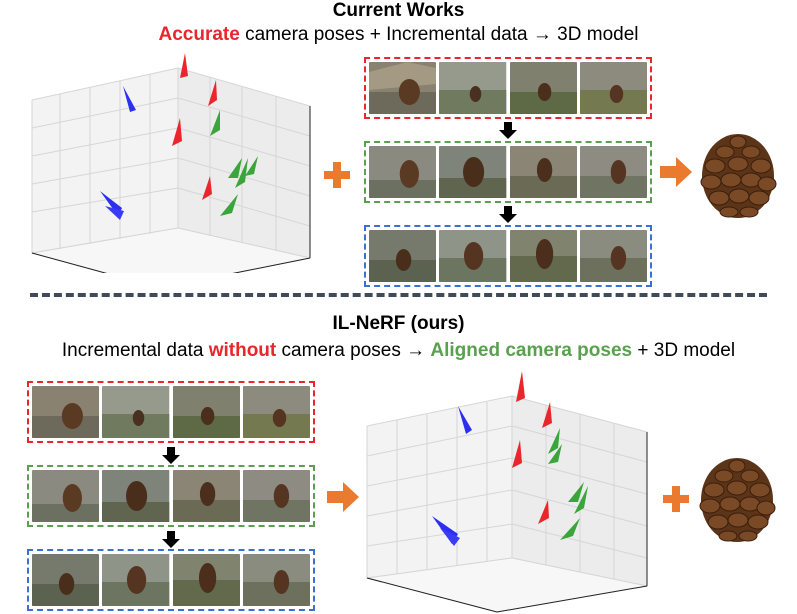  What do you see at coordinates (242, 350) in the screenshot?
I see `bottom-subtitle-accent-red: without` at bounding box center [242, 350].